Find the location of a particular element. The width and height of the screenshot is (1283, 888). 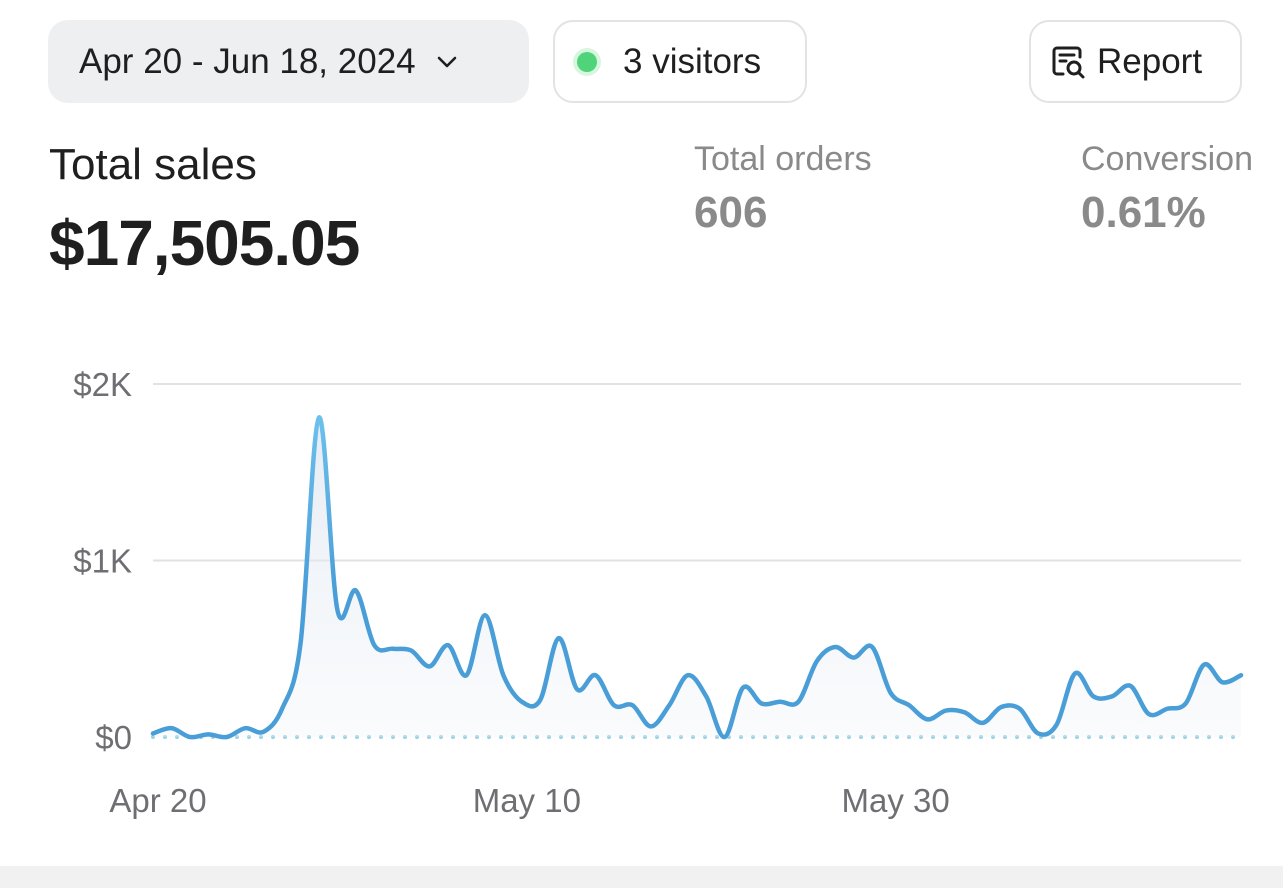

x-tick-label: May 10 is located at coordinates (527, 800).